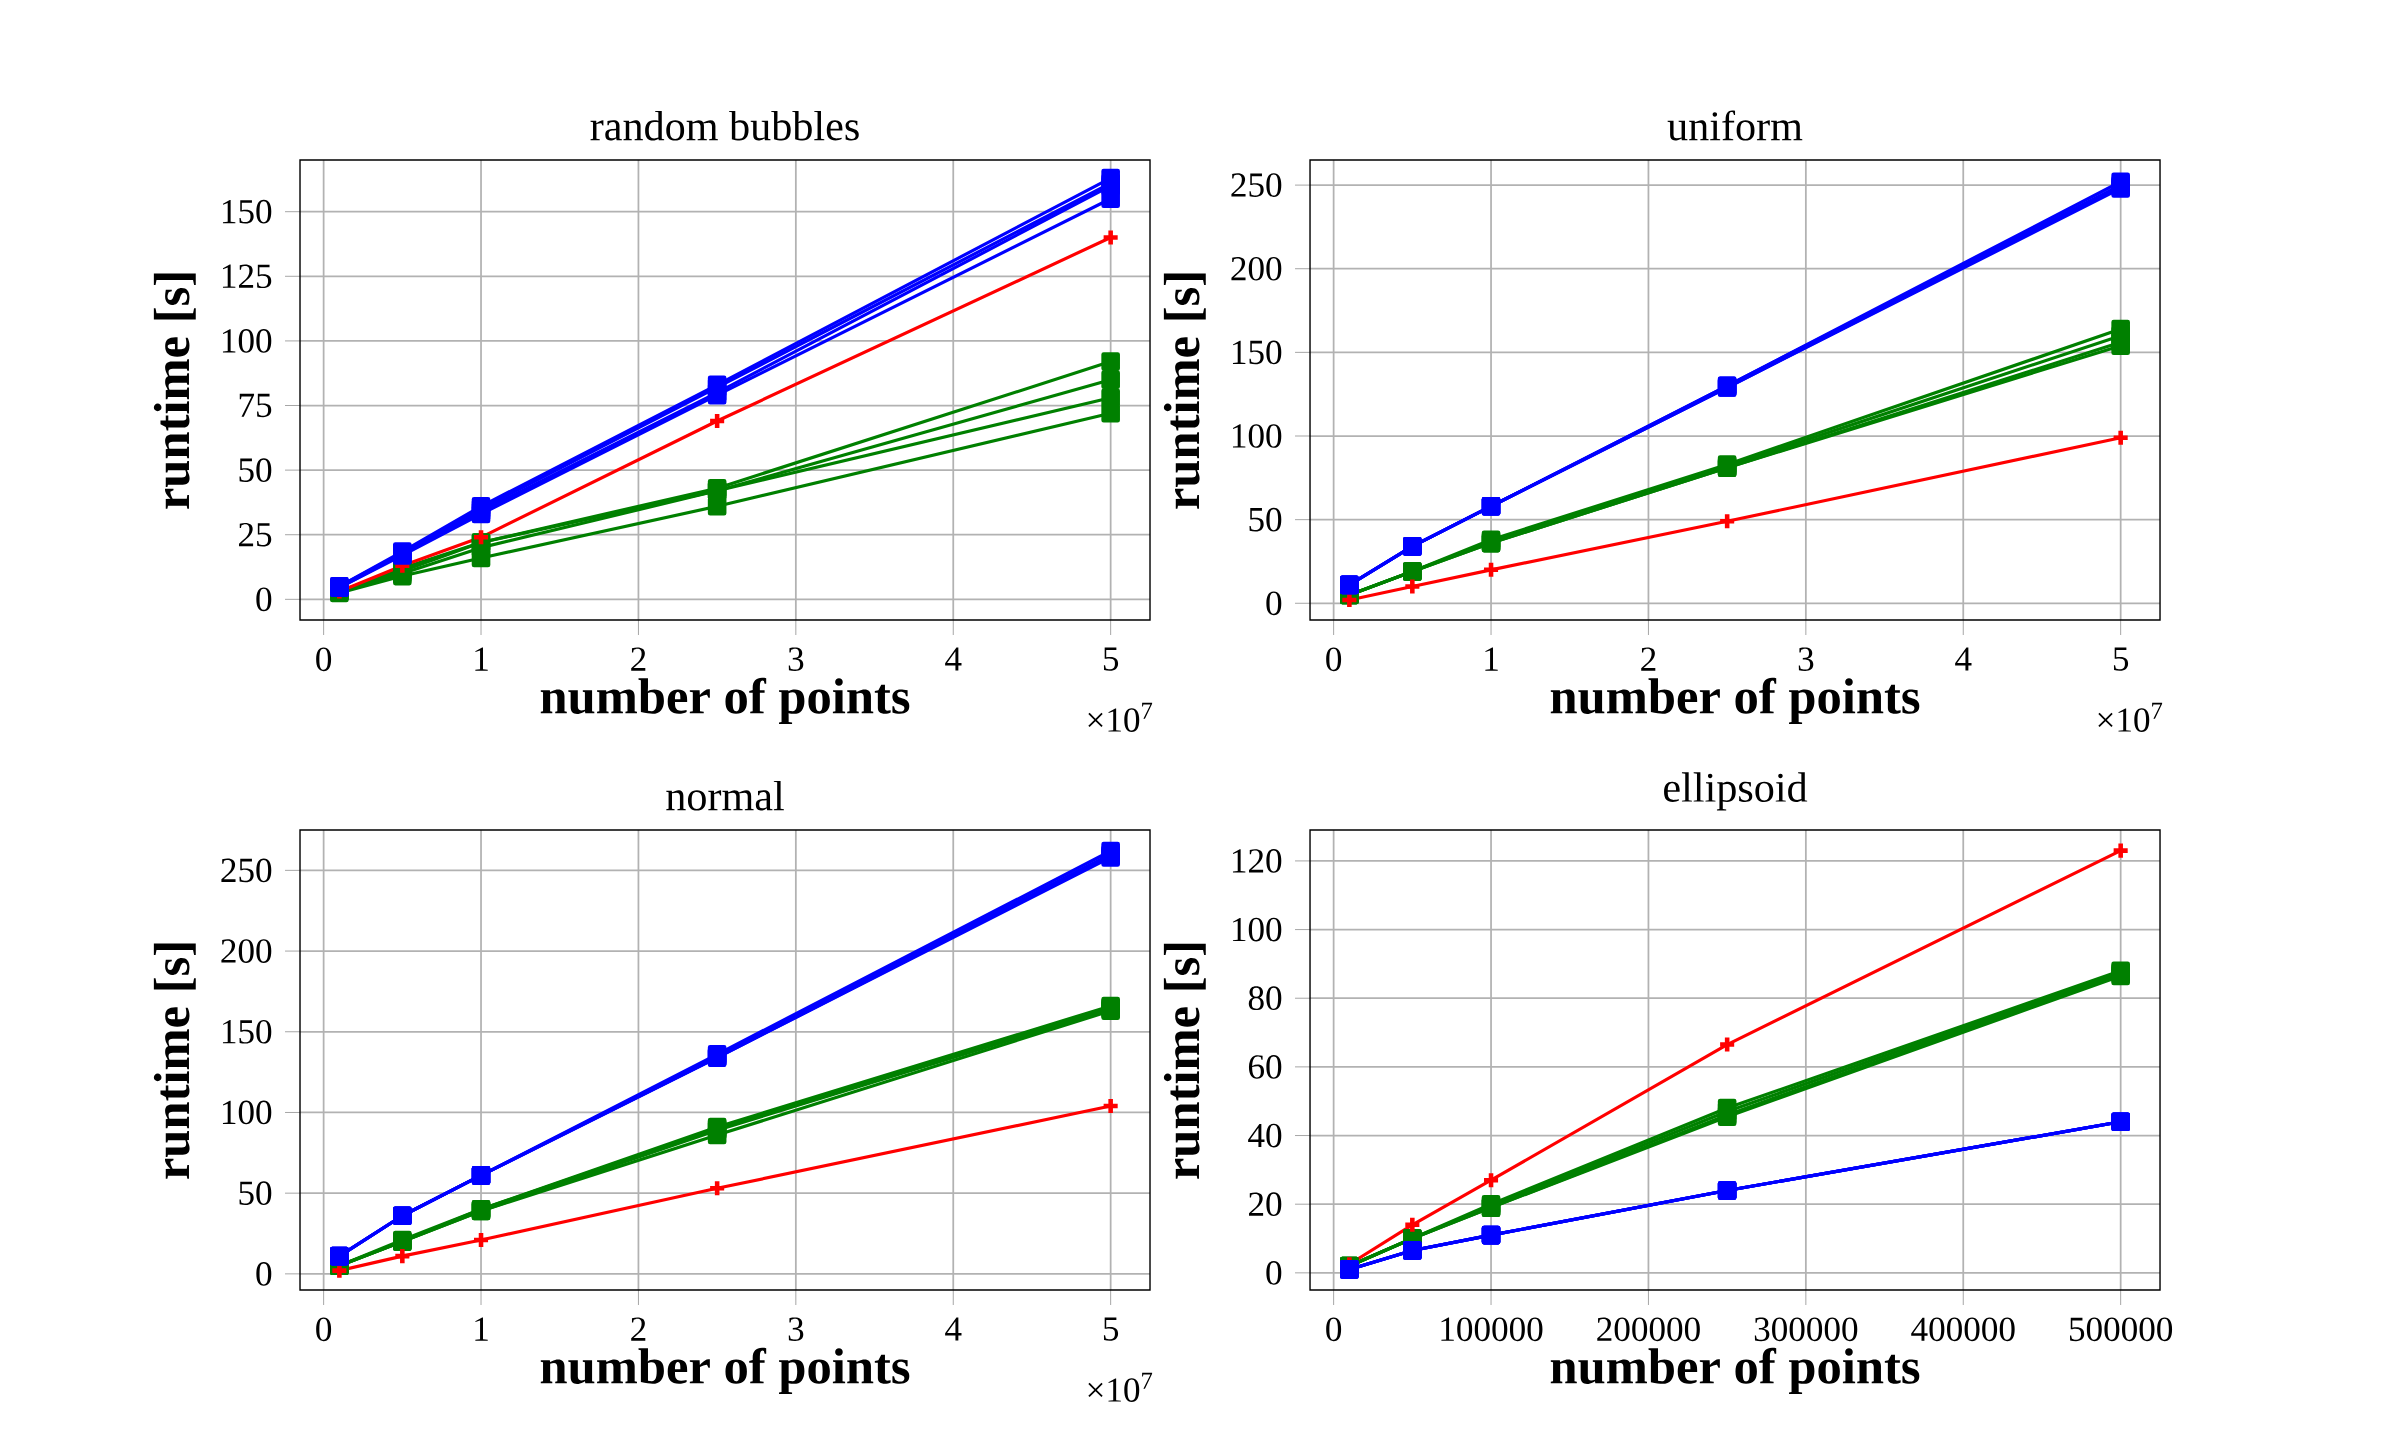 This screenshot has height=1440, width=2400. Describe the element at coordinates (1492, 1329) in the screenshot. I see `x-tick-label: 100000` at that location.